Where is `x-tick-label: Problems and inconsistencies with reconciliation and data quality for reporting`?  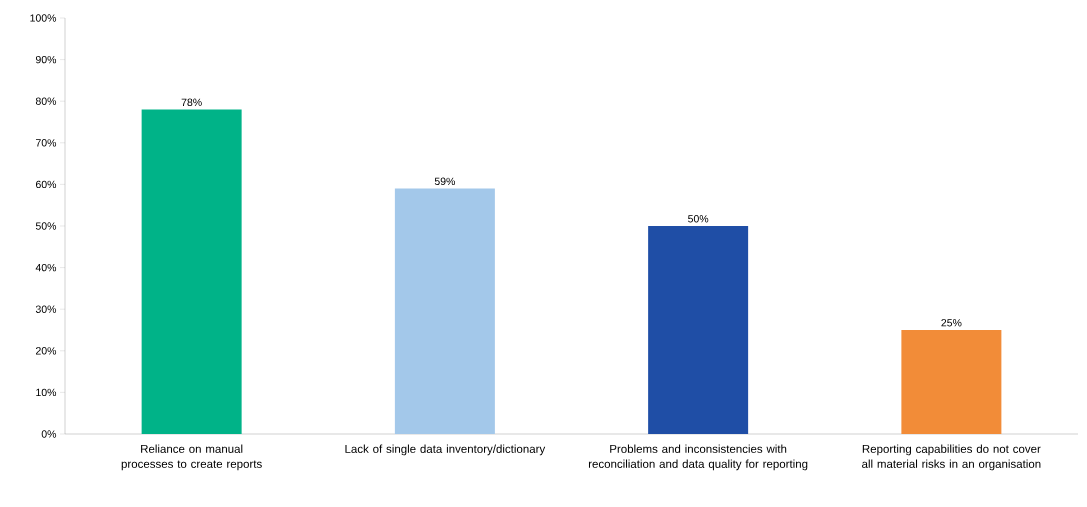 x-tick-label: Problems and inconsistencies with reconciliation and data quality for reporting is located at coordinates (698, 457).